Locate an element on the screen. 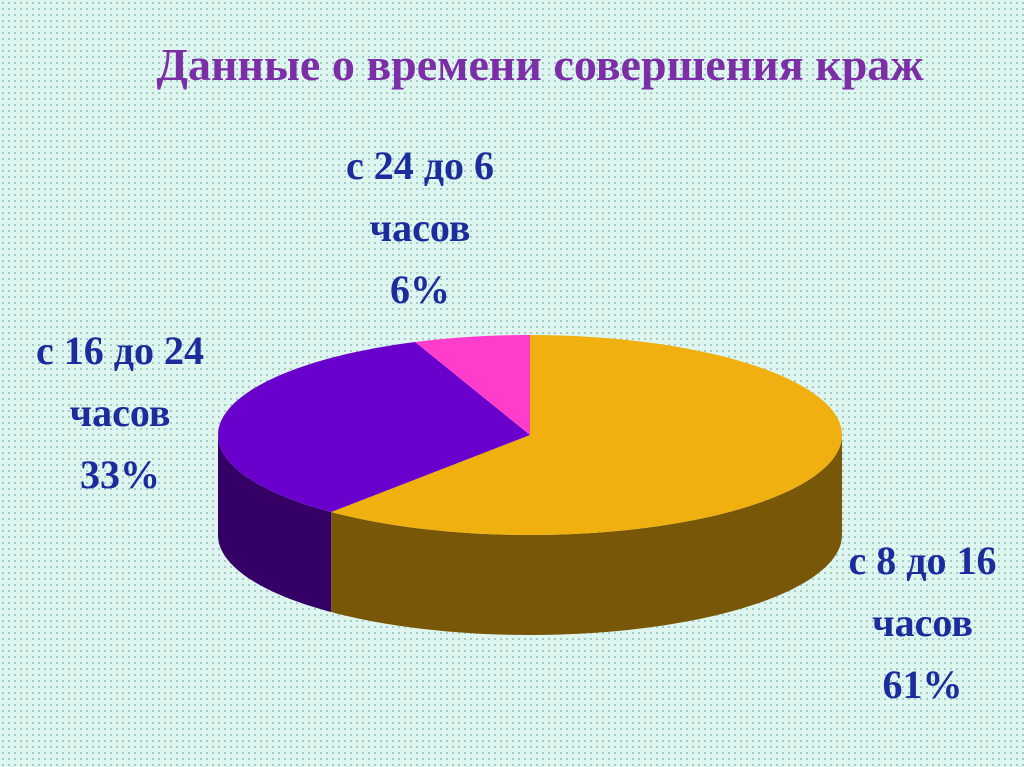 Image resolution: width=1024 pixels, height=767 pixels. value-label: 61% is located at coordinates (922, 684).